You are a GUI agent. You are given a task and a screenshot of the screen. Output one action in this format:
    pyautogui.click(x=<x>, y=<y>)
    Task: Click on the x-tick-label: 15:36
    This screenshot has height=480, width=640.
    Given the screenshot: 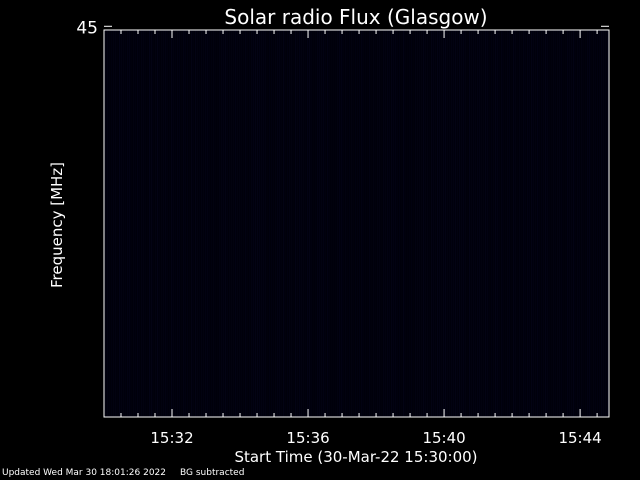 What is the action you would take?
    pyautogui.click(x=307, y=438)
    